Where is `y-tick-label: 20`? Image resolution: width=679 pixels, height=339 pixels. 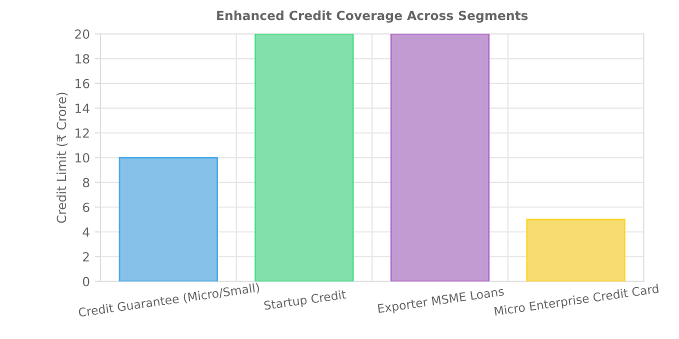 y-tick-label: 20 is located at coordinates (82, 34).